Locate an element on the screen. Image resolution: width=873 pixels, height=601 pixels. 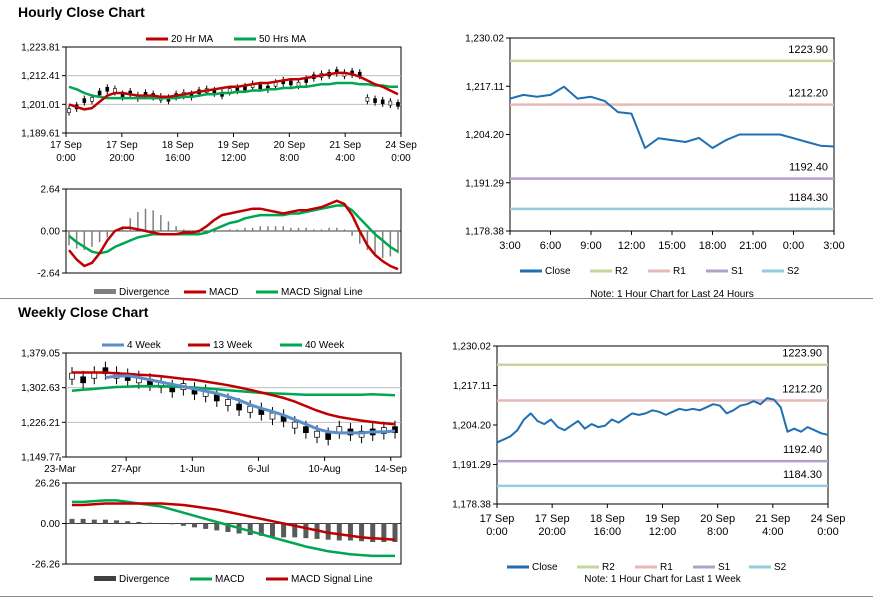
hourly-price-xtick-label: 17 Sep is located at coordinates (122, 145).